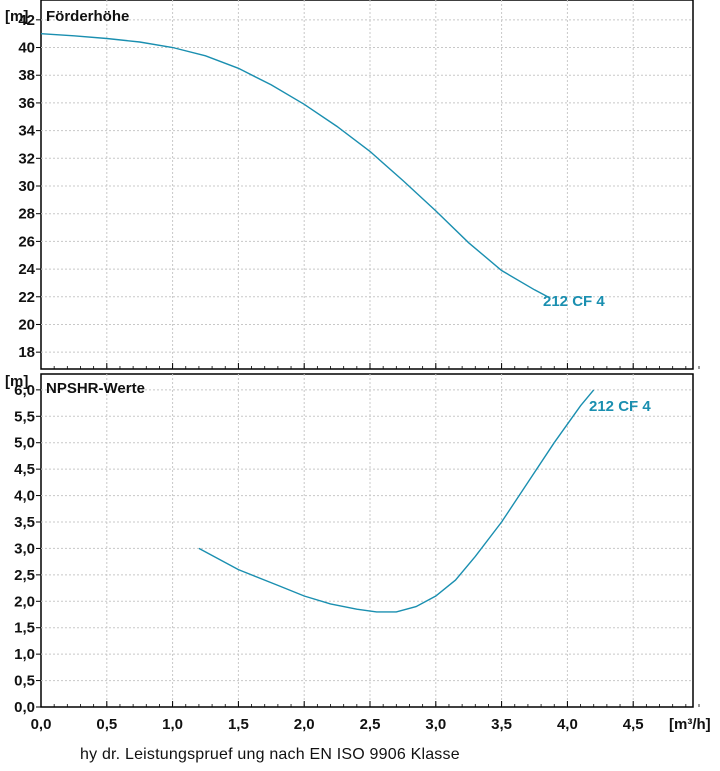 The width and height of the screenshot is (720, 771). Describe the element at coordinates (26, 20) in the screenshot. I see `y-tick-label: 42` at that location.